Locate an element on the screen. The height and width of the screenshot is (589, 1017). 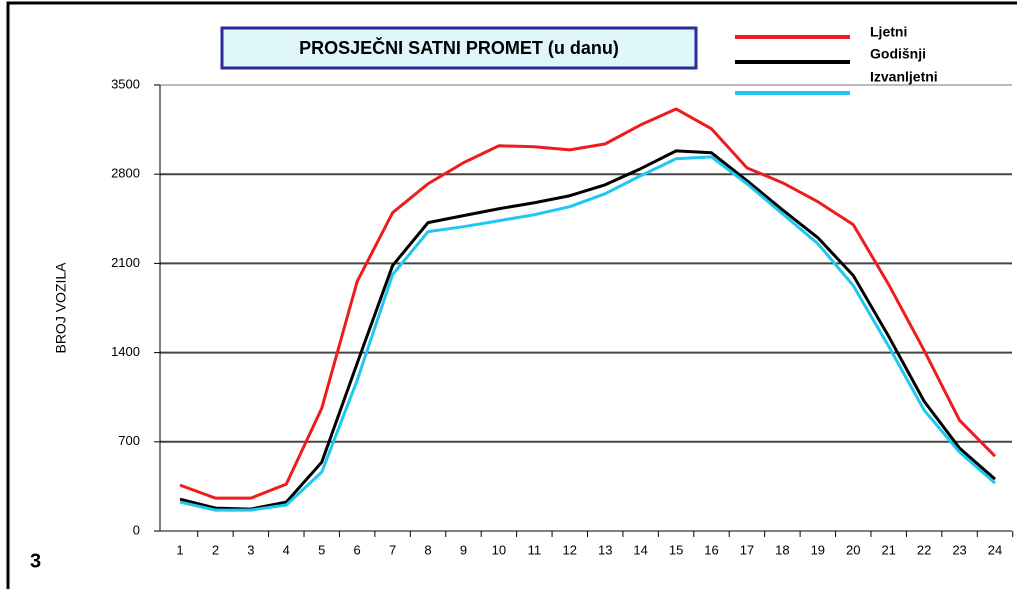
x-tick-label: 22 is located at coordinates (924, 549).